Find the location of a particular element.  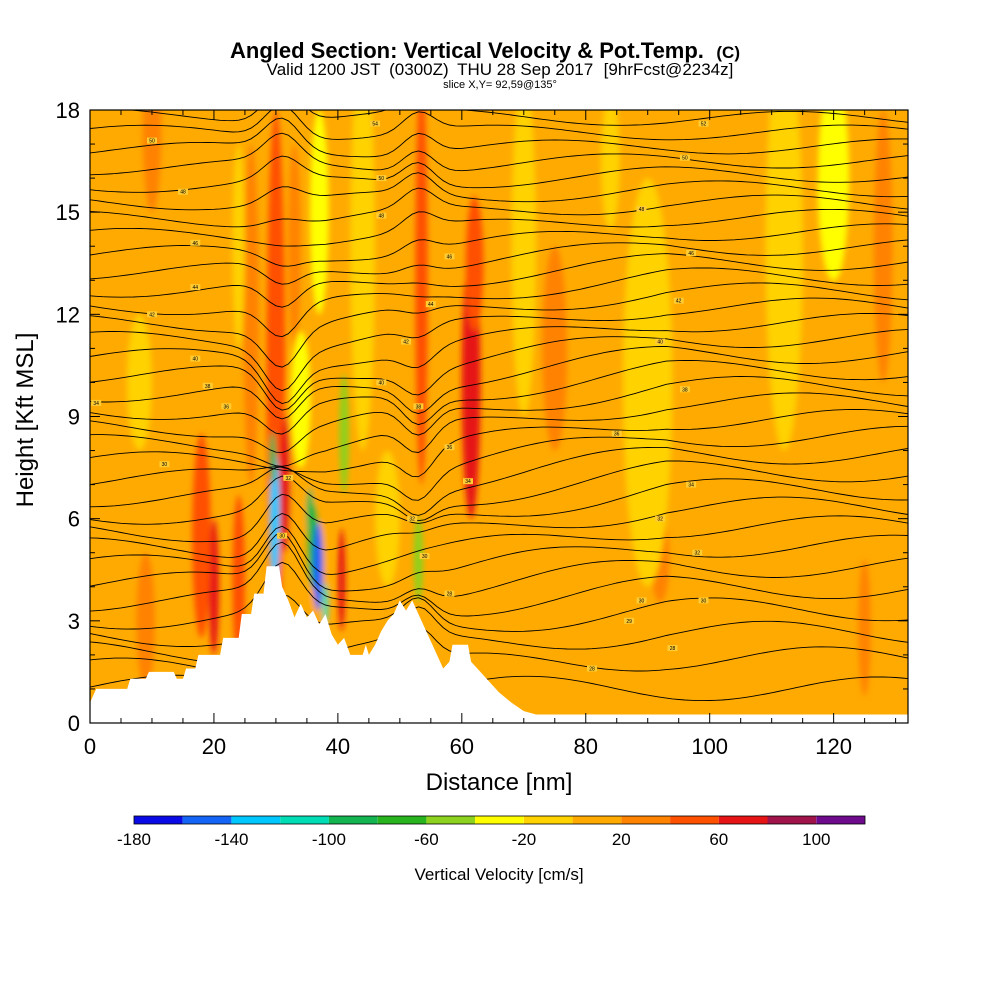

colorbar-tick-label: 60 is located at coordinates (718, 839).